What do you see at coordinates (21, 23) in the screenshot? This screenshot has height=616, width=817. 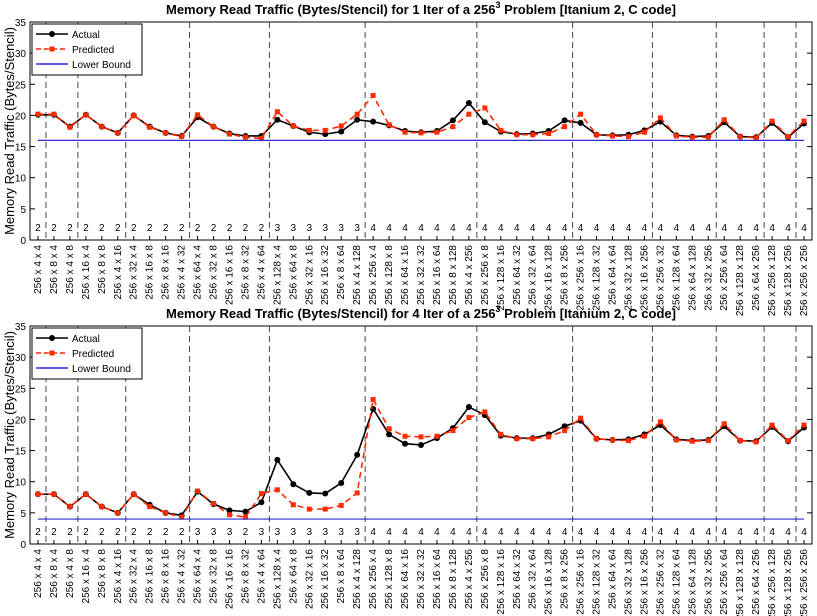 I see `y-tick-label: 35` at bounding box center [21, 23].